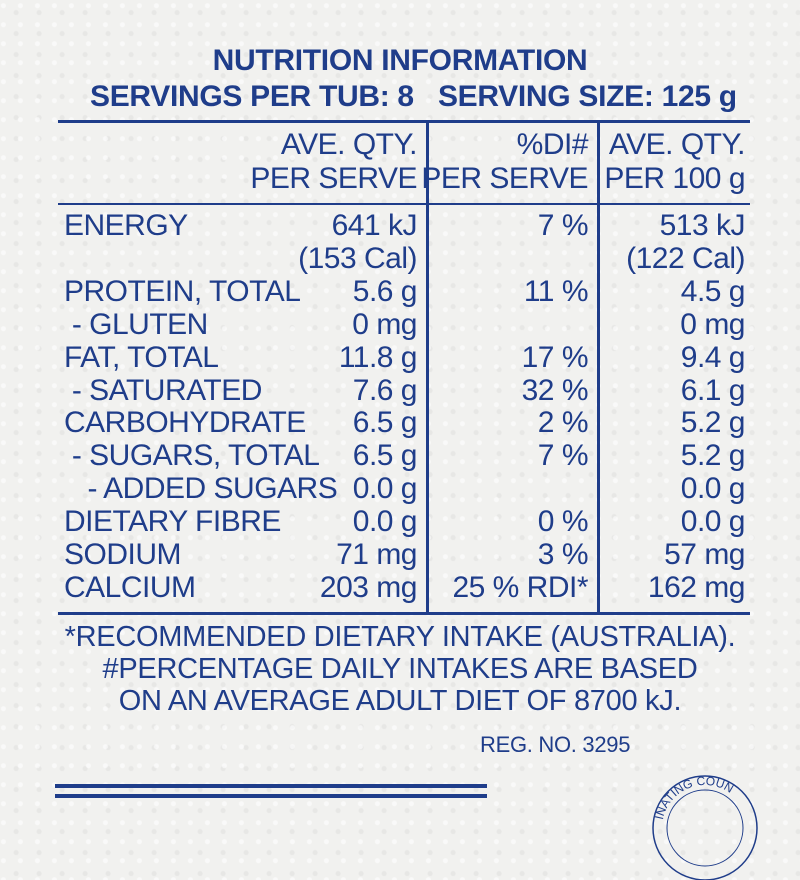 This screenshot has height=880, width=800. Describe the element at coordinates (123, 554) in the screenshot. I see `row-label: SODIUM` at that location.